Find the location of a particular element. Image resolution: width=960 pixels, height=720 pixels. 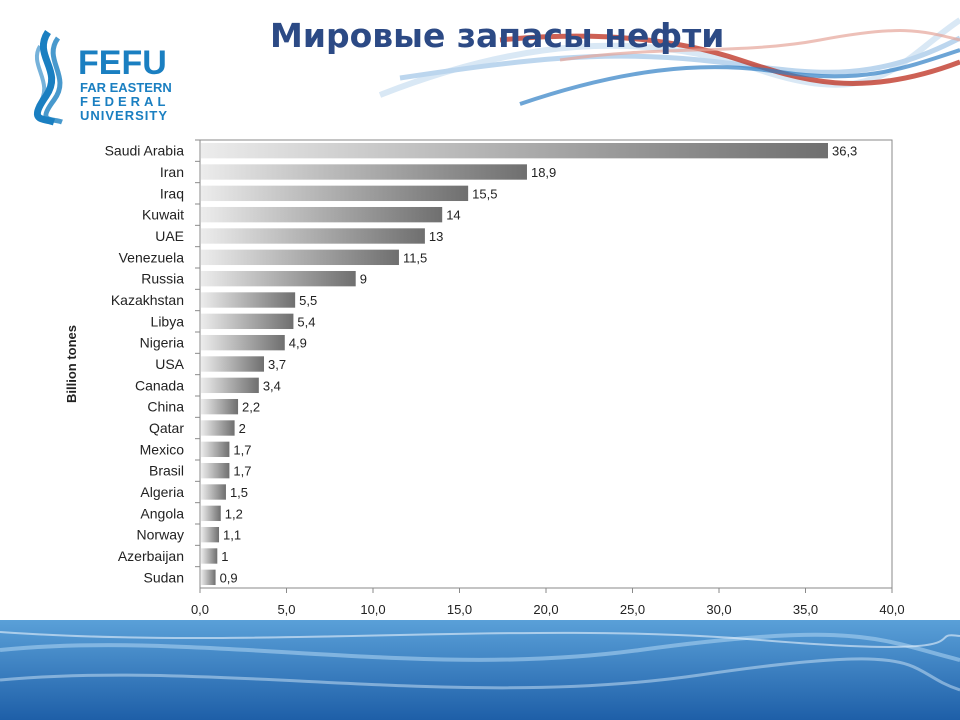

bar-azerbaijan is located at coordinates (209, 556).